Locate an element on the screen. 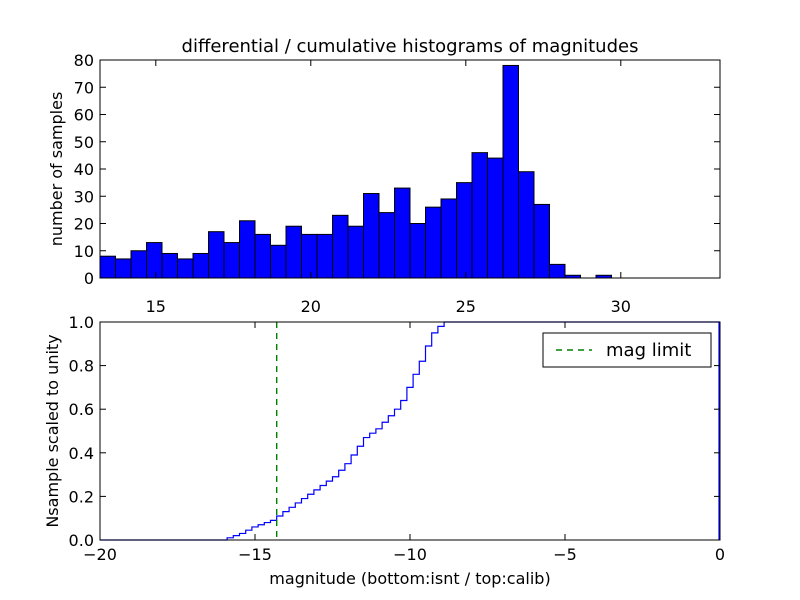  top-y-tick-label: 20 is located at coordinates (84, 224).